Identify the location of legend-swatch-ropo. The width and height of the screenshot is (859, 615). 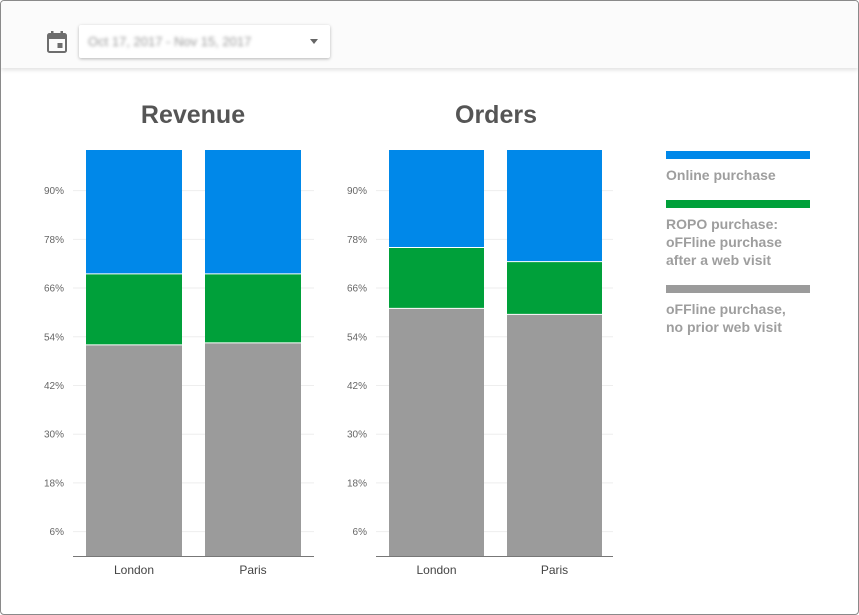
(738, 204).